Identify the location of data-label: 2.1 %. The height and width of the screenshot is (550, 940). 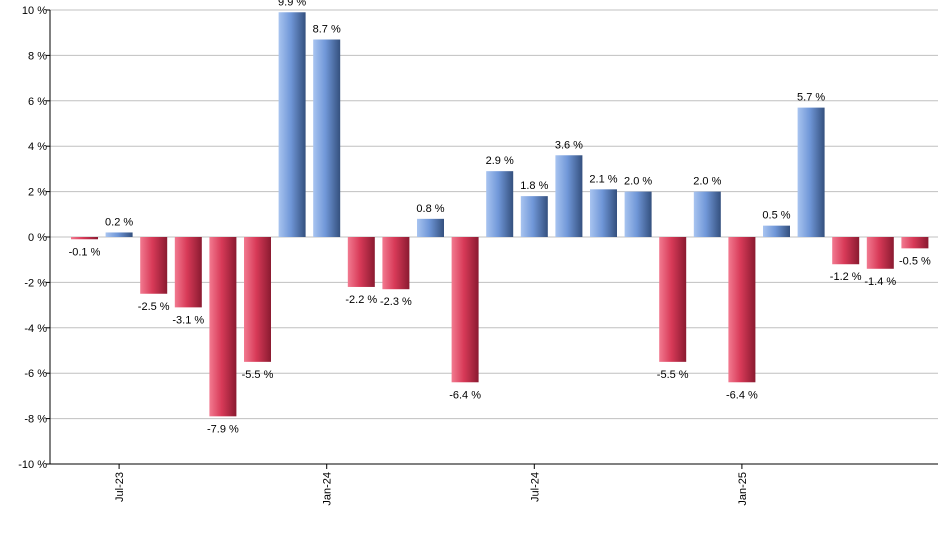
(603, 179).